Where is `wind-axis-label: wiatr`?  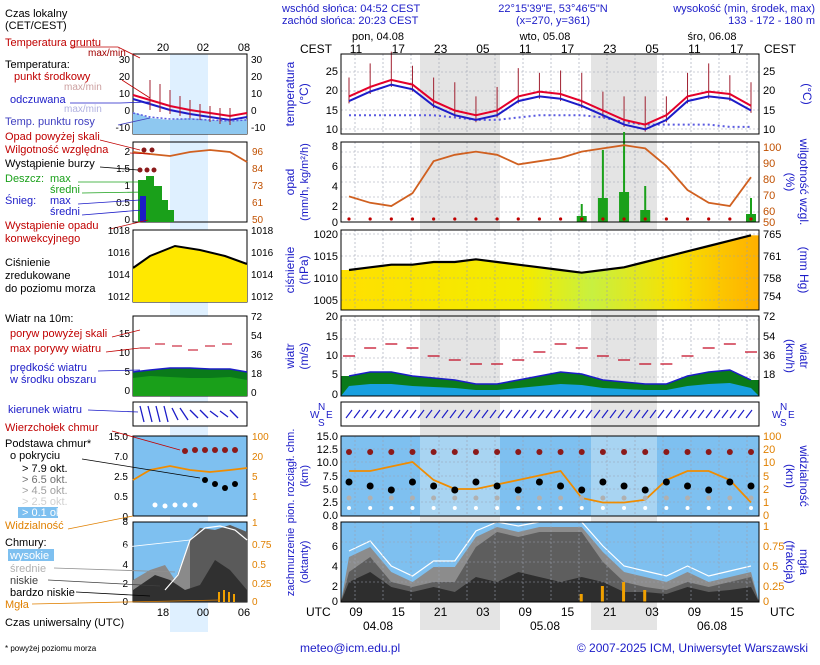
wind-axis-label: wiatr is located at coordinates (290, 356).